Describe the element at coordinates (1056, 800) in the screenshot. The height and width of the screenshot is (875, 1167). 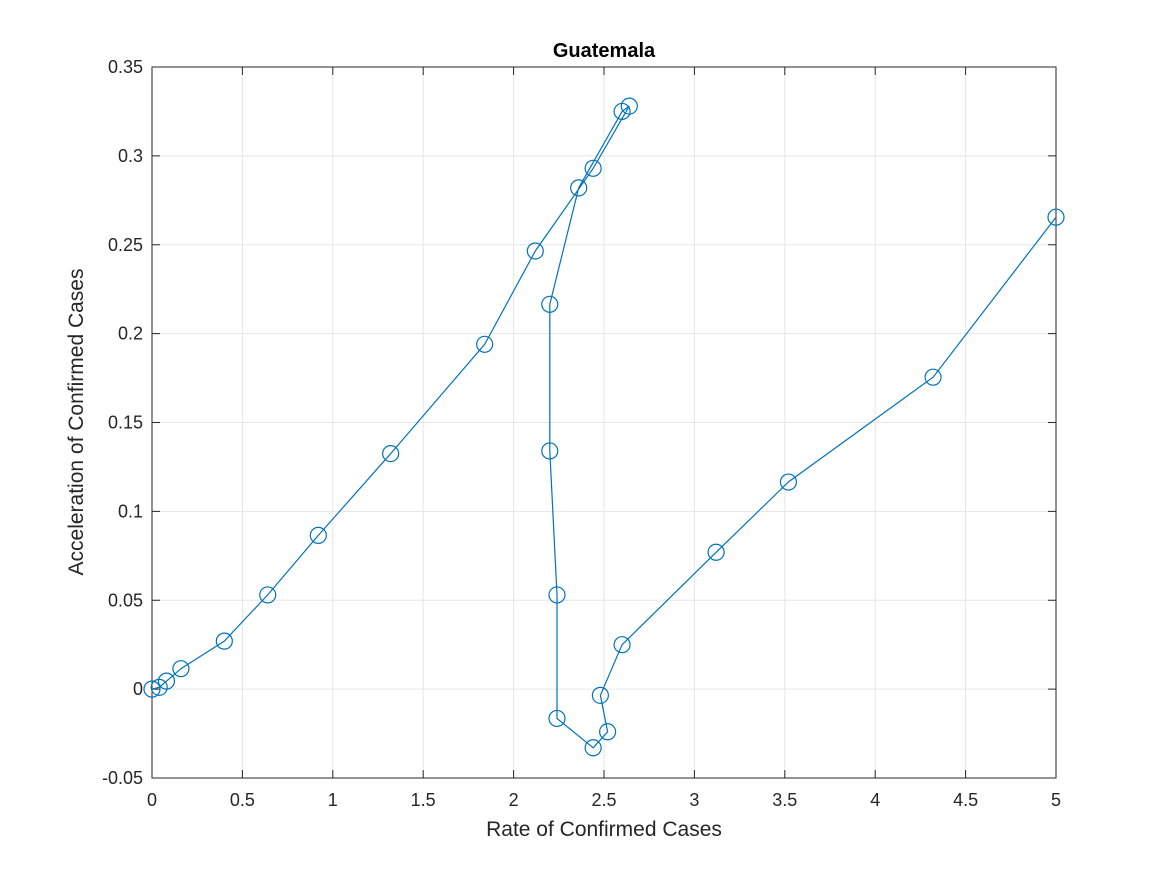
I see `x-tick-label: 5` at that location.